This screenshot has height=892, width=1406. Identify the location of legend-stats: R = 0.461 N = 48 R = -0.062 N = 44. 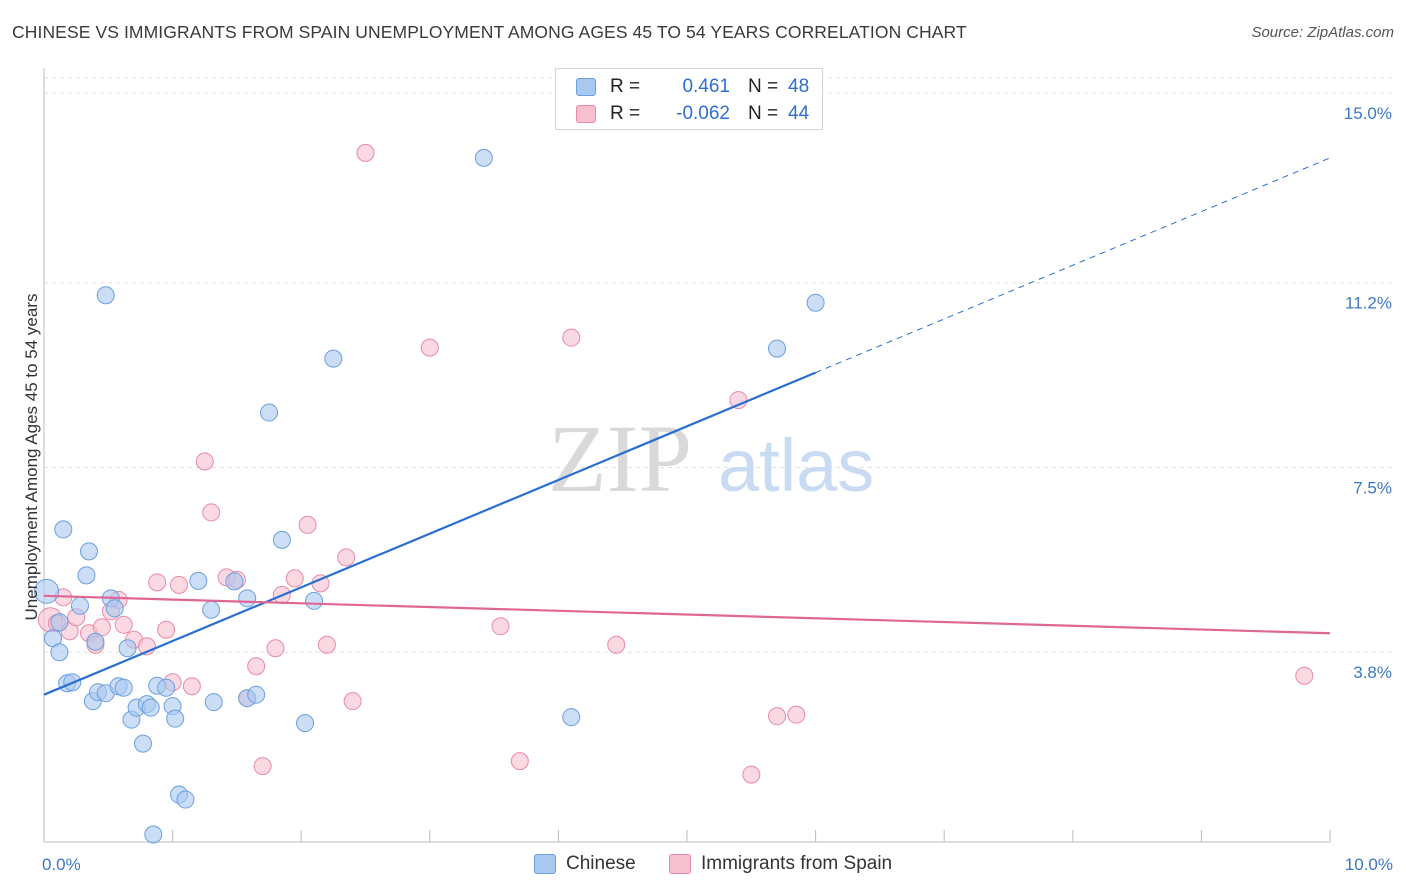
(689, 99).